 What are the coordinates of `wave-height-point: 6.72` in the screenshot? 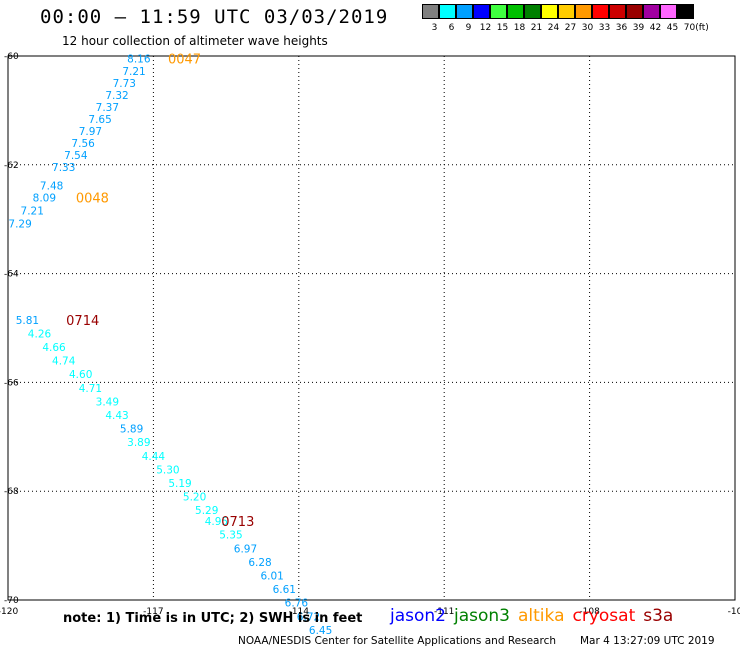 It's located at (308, 617).